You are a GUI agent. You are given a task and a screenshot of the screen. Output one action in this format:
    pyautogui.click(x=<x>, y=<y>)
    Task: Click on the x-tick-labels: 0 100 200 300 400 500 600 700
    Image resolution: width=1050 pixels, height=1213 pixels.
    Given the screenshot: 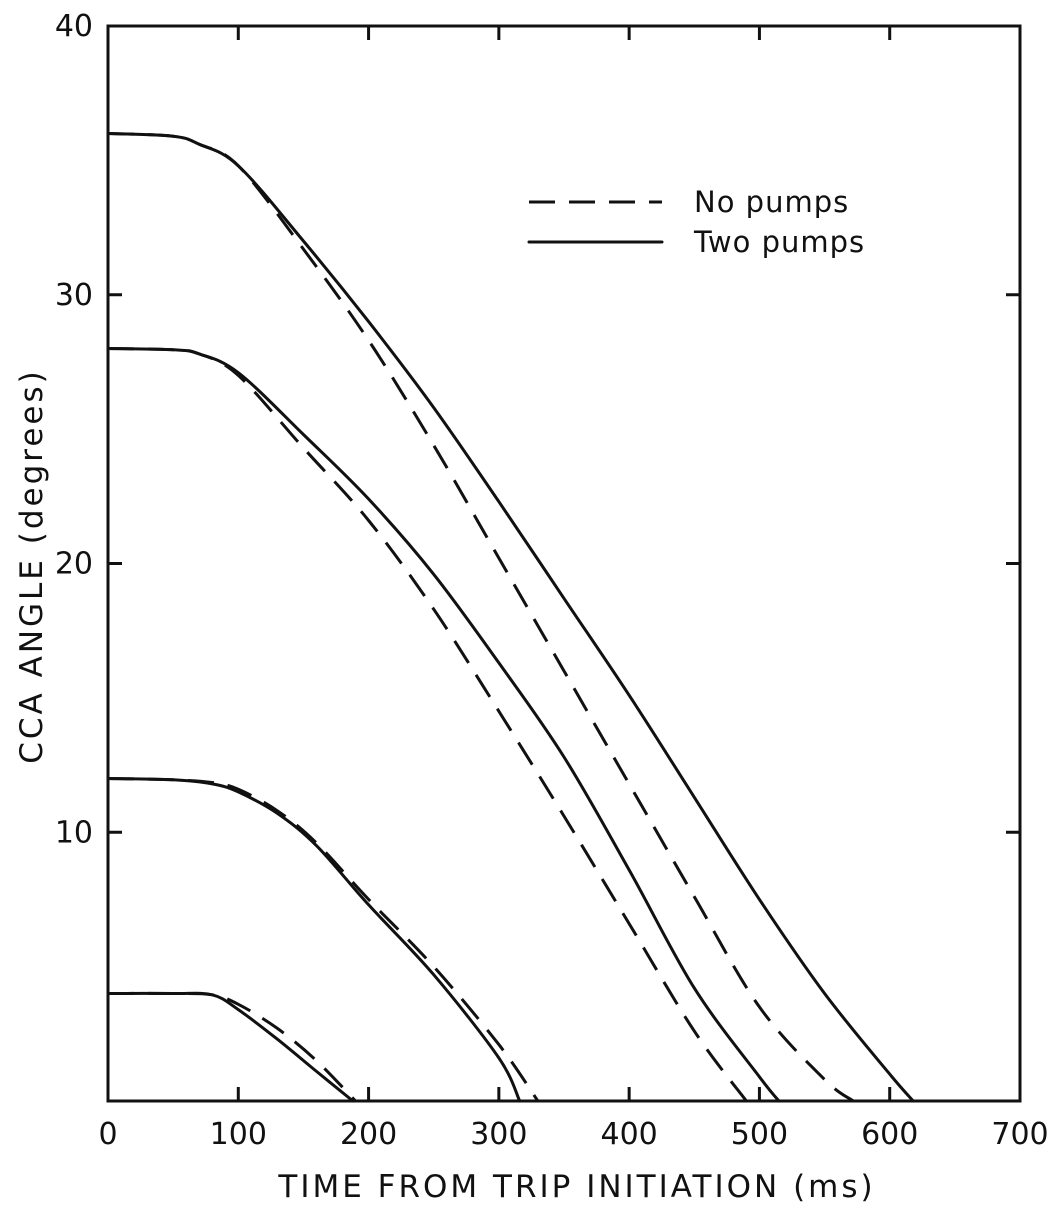 What is the action you would take?
    pyautogui.click(x=573, y=1134)
    